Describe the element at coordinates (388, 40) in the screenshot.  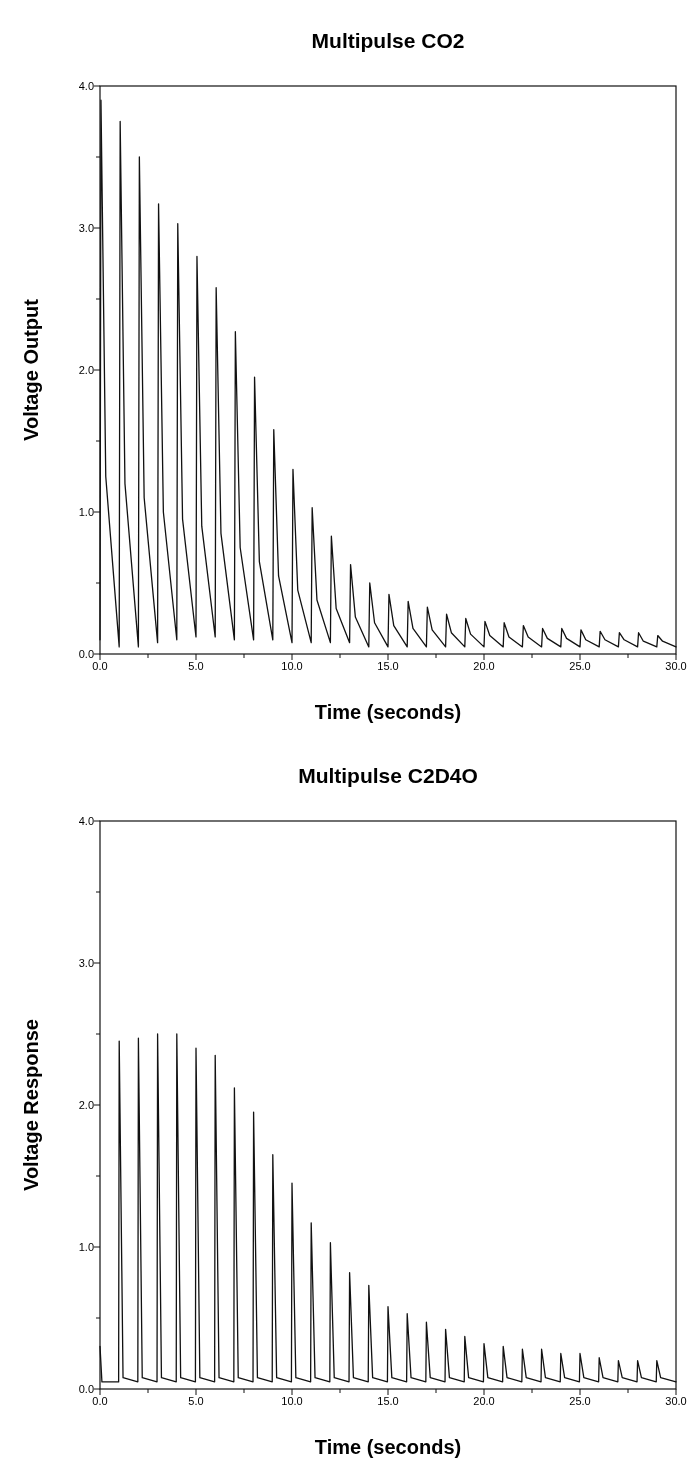
I see `chart-title: Multipulse CO2` at that location.